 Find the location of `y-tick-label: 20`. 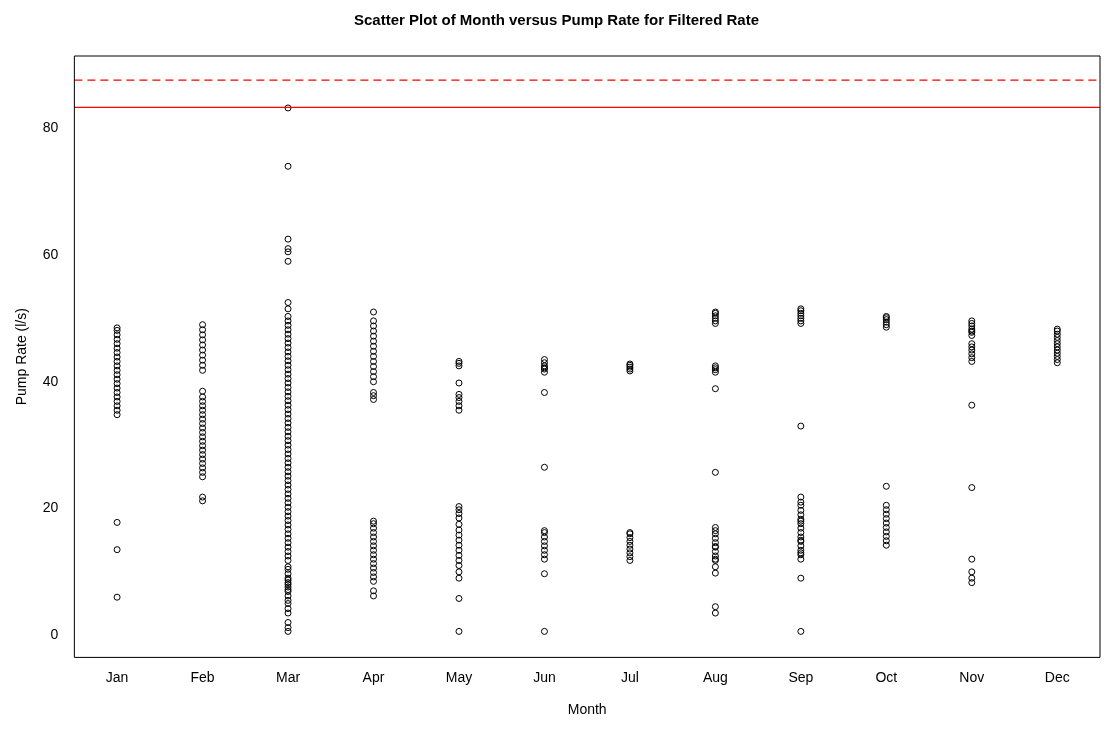

y-tick-label: 20 is located at coordinates (50, 507).